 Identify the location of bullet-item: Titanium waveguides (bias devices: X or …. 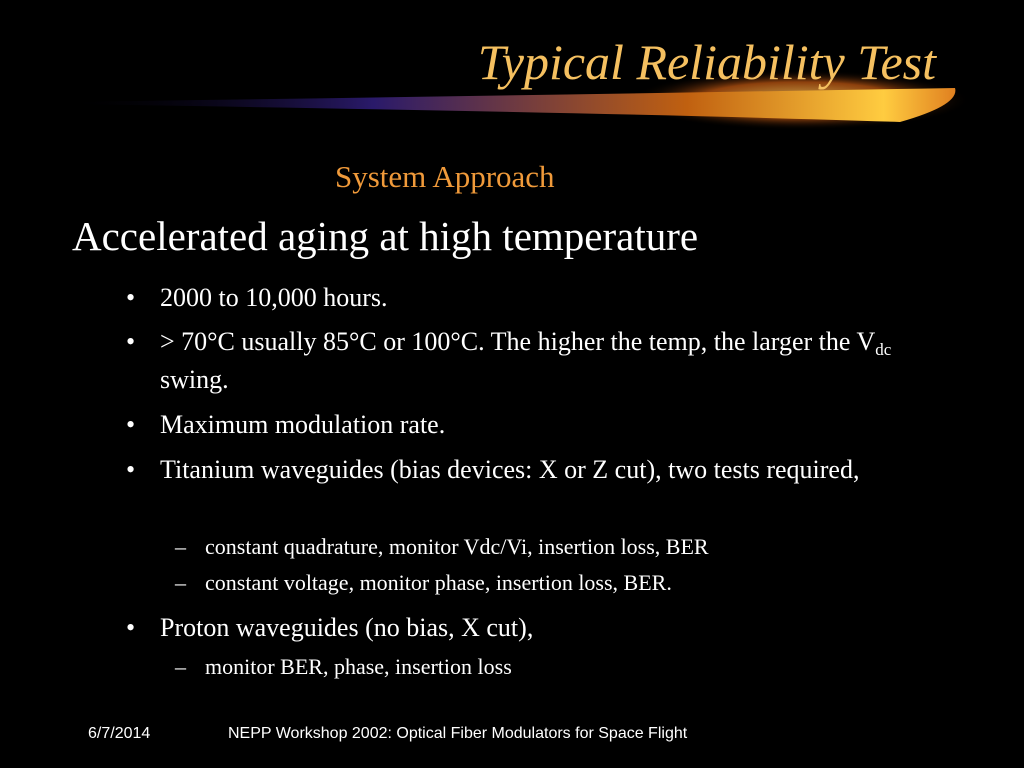
(538, 470).